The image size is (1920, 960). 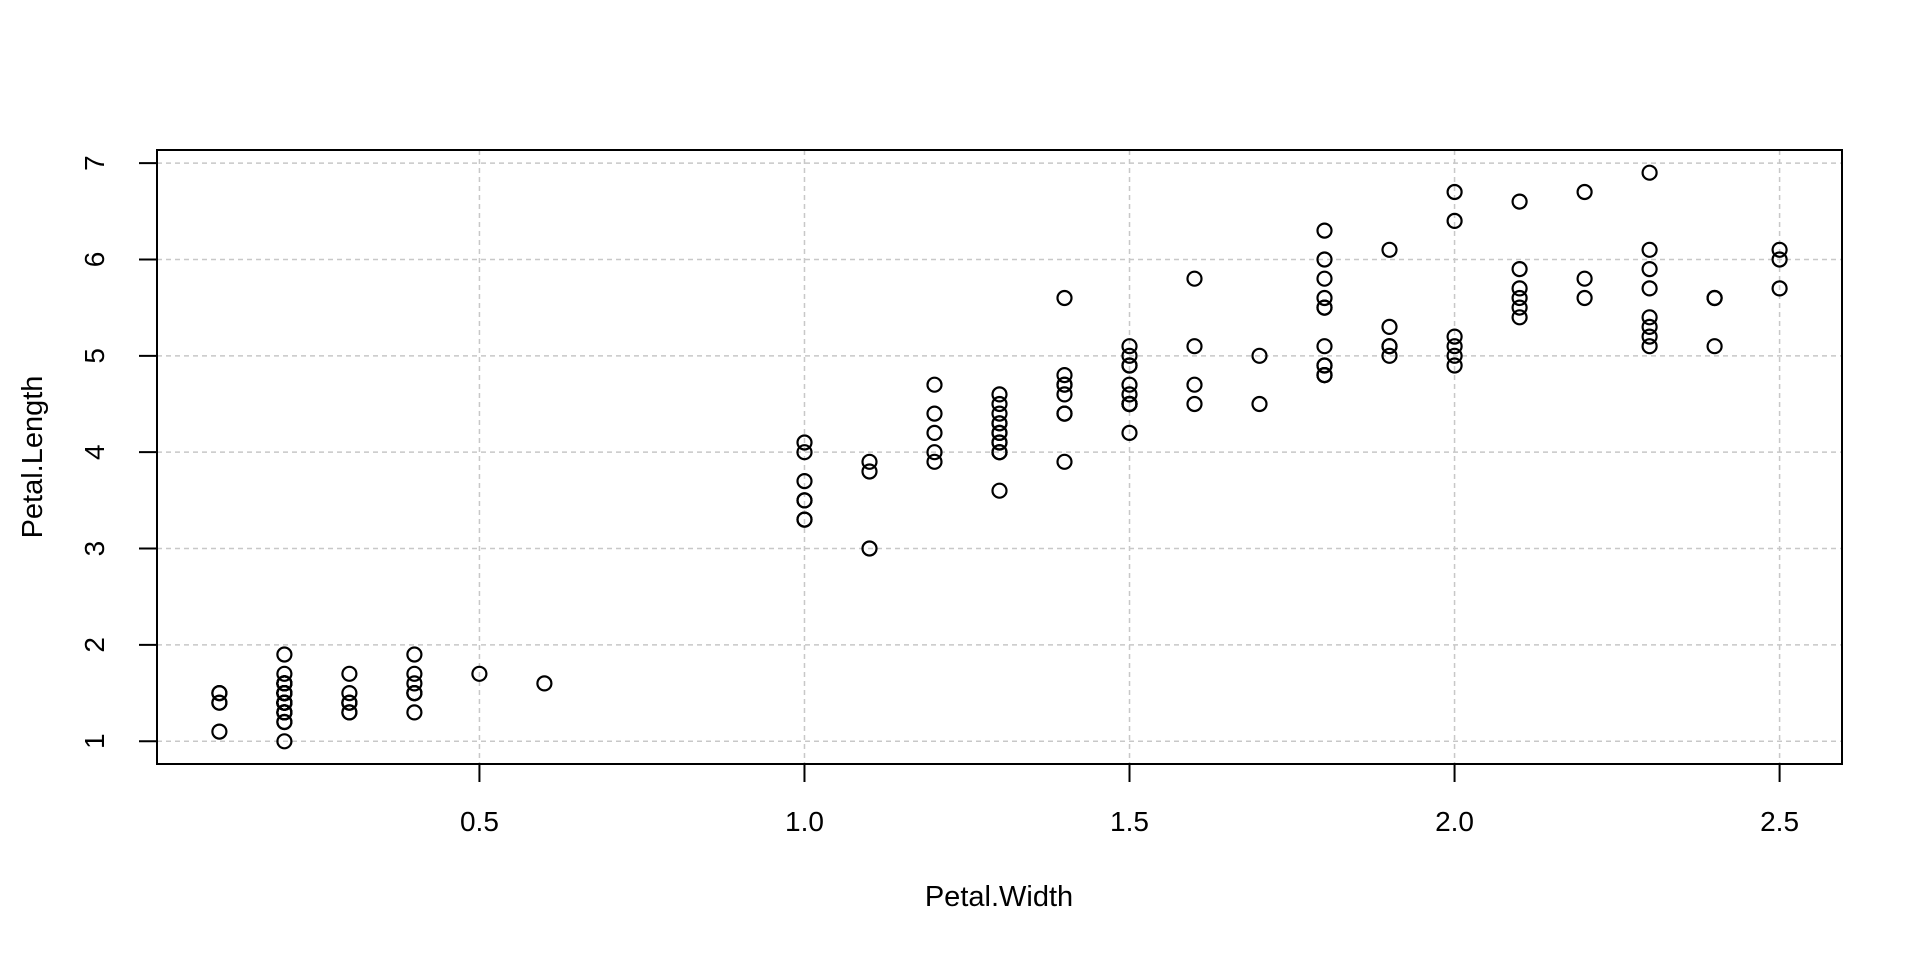 I want to click on y-tick-label: 6, so click(x=94, y=260).